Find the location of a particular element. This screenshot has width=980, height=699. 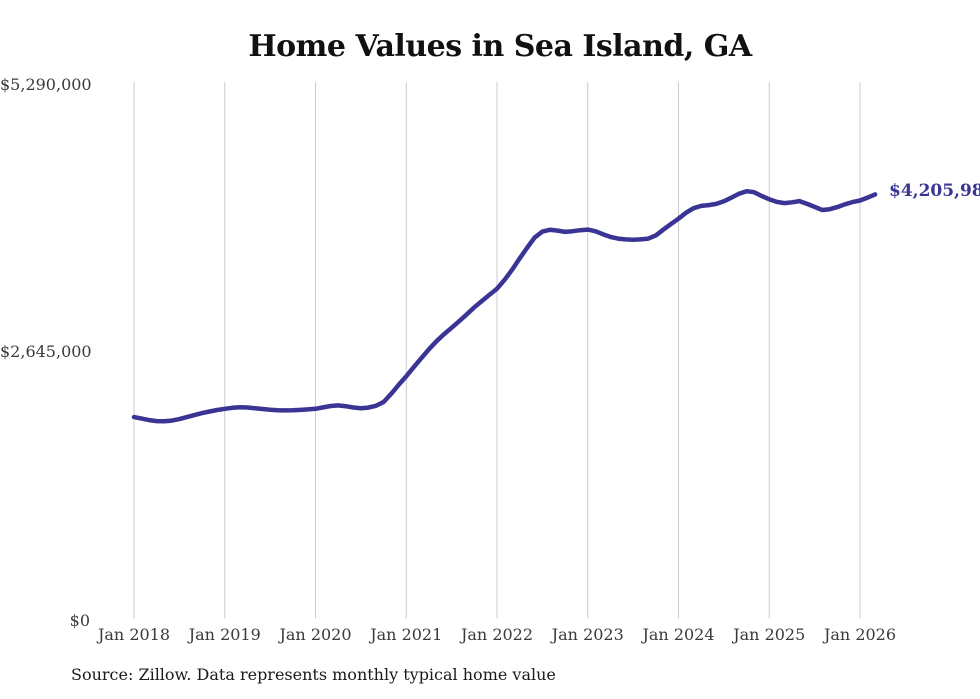

y-axis-tick-label-zero: $0 is located at coordinates (79, 620).